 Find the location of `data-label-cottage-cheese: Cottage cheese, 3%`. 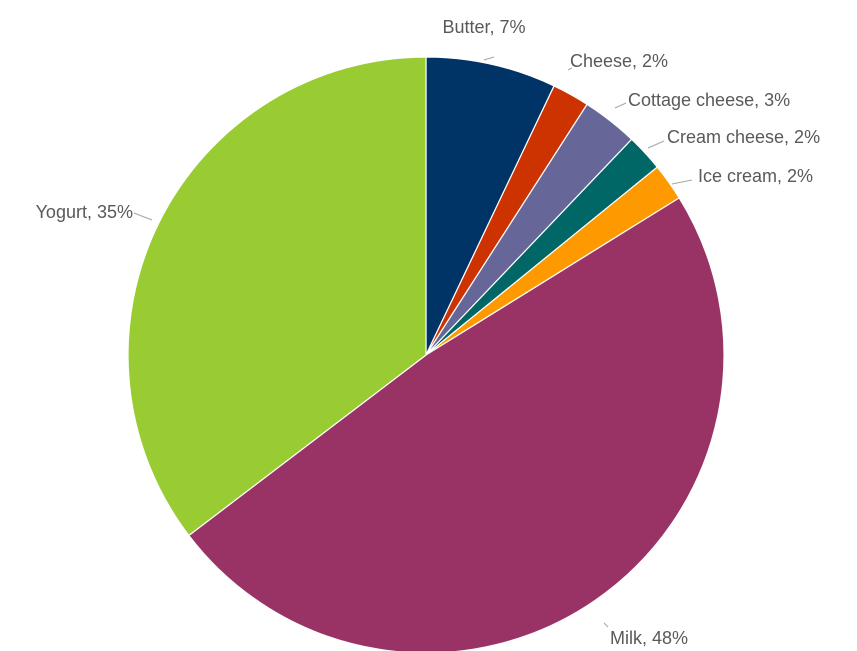

data-label-cottage-cheese: Cottage cheese, 3% is located at coordinates (709, 100).